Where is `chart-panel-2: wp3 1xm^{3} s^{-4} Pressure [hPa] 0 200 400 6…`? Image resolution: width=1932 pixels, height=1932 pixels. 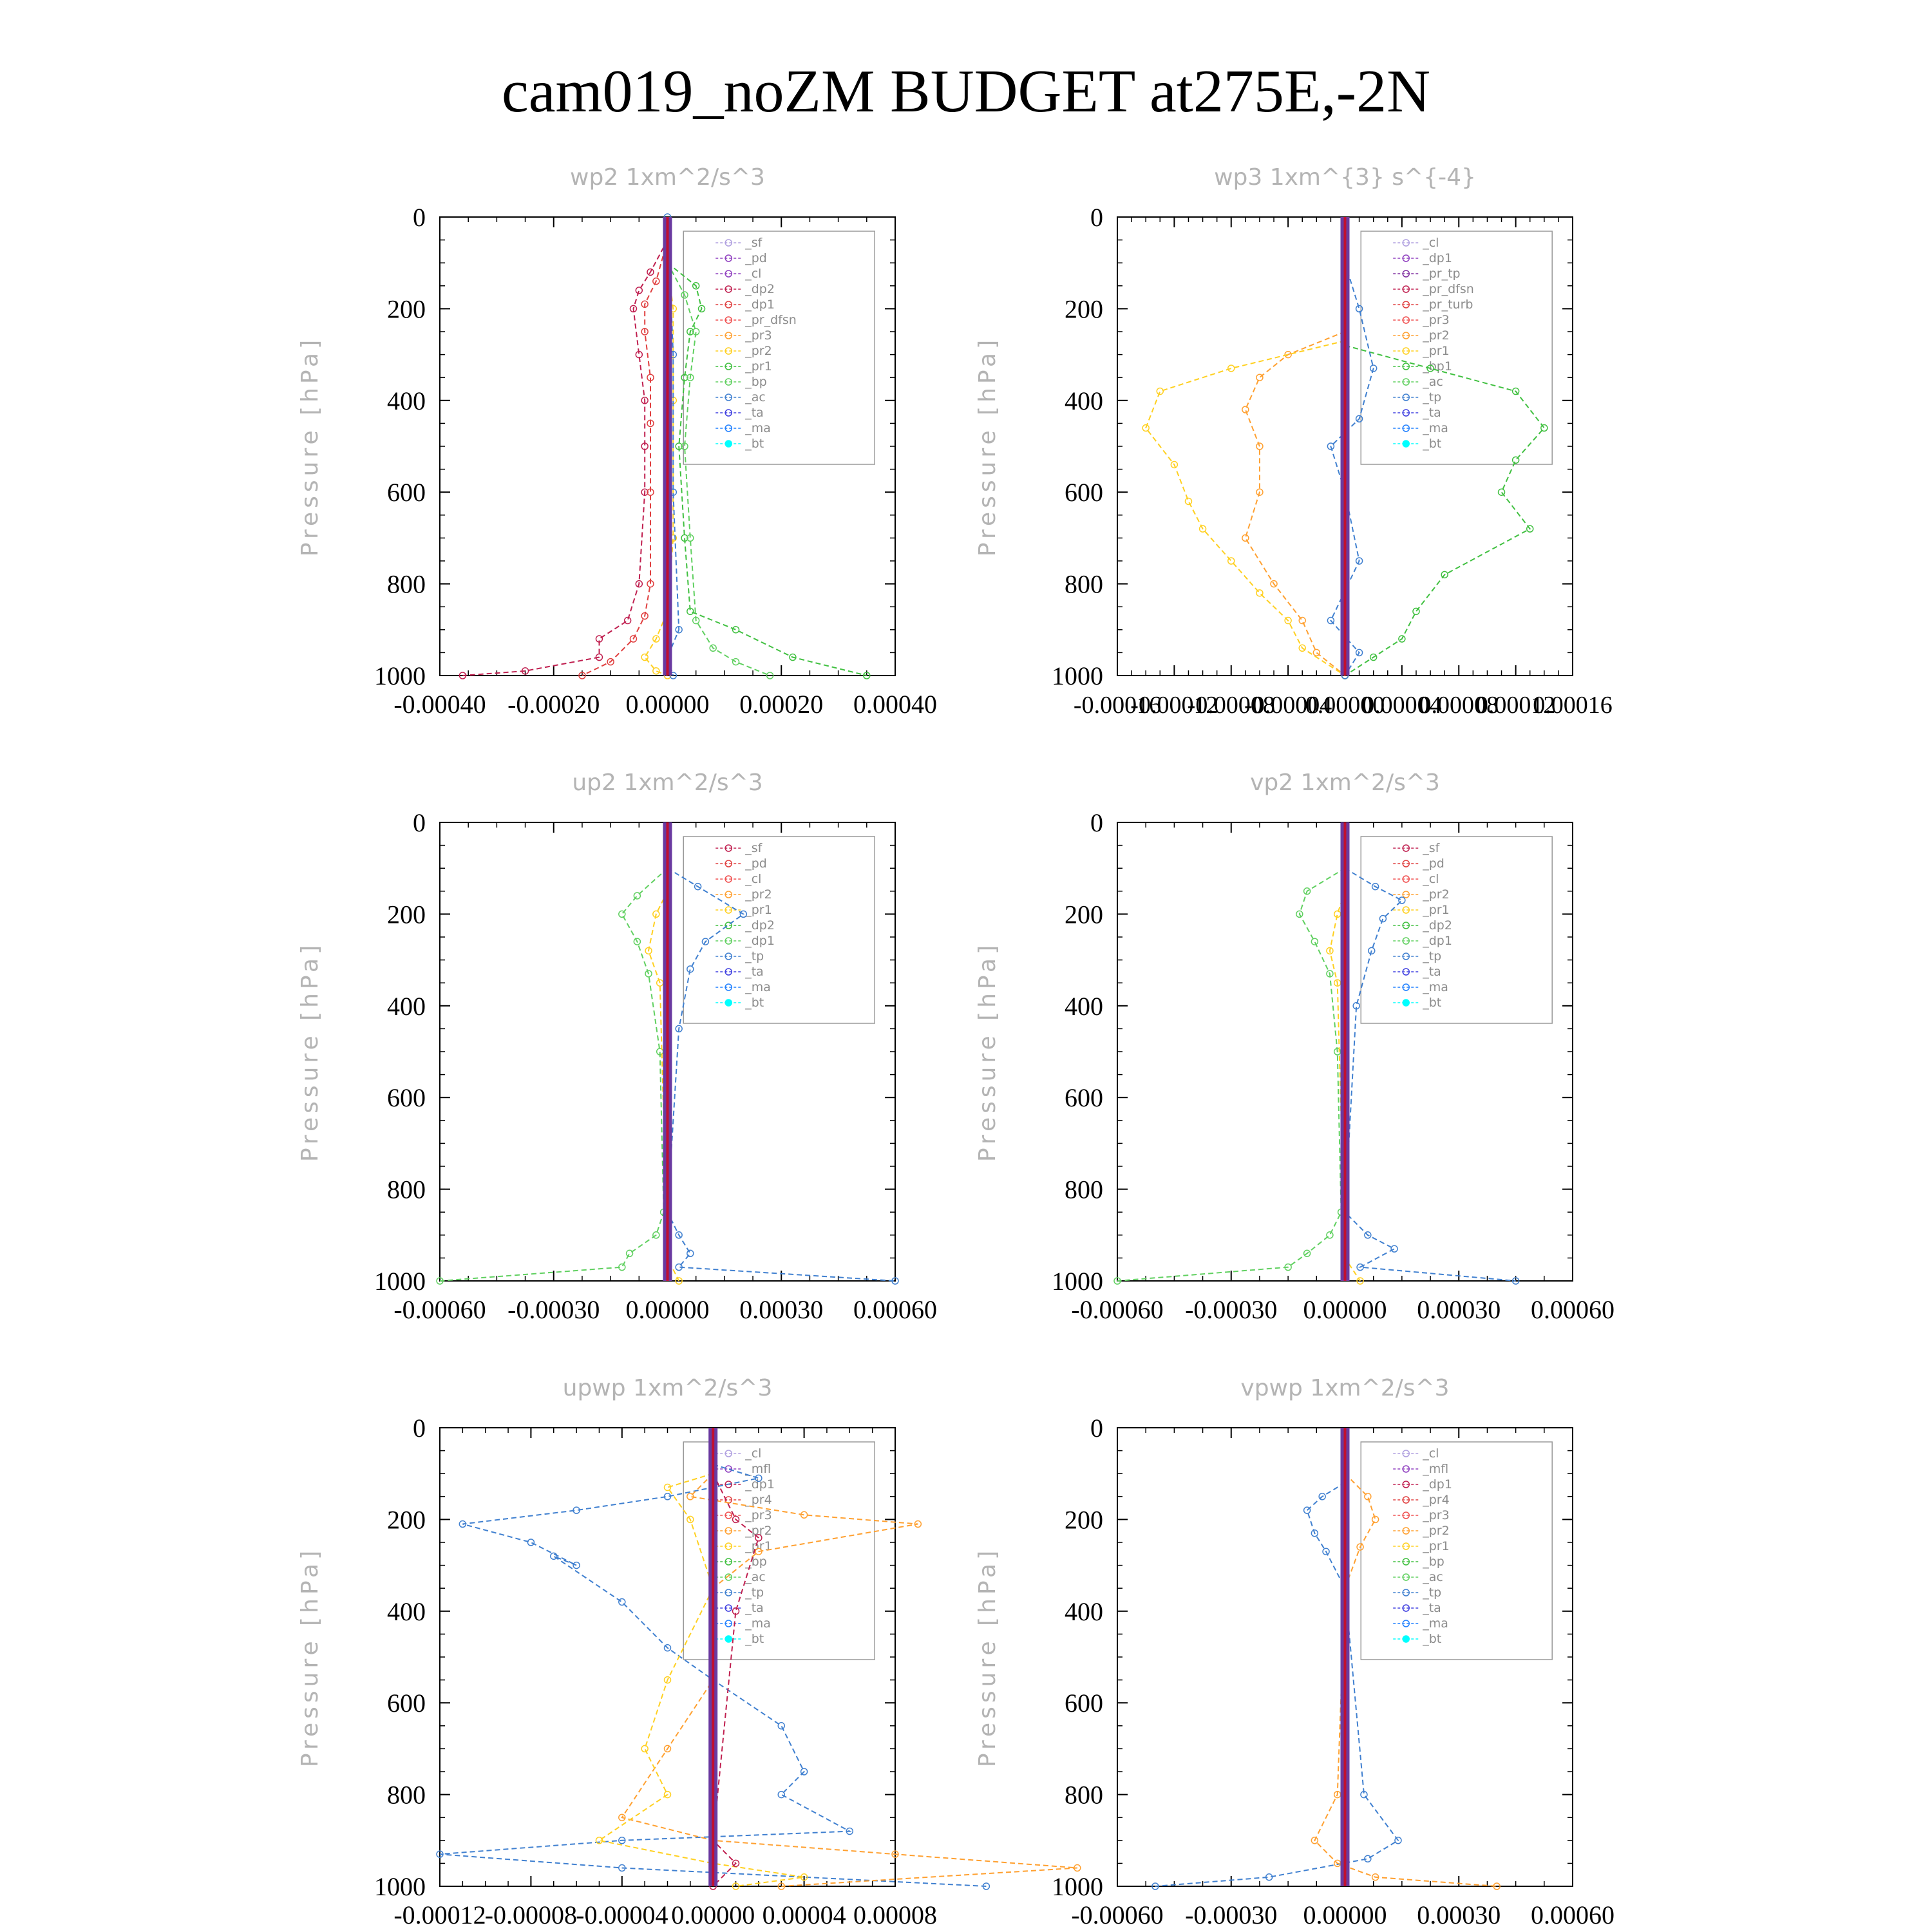 chart-panel-2: wp3 1xm^{3} s^{-4} Pressure [hPa] 0 200 400 6… is located at coordinates (1293, 442).